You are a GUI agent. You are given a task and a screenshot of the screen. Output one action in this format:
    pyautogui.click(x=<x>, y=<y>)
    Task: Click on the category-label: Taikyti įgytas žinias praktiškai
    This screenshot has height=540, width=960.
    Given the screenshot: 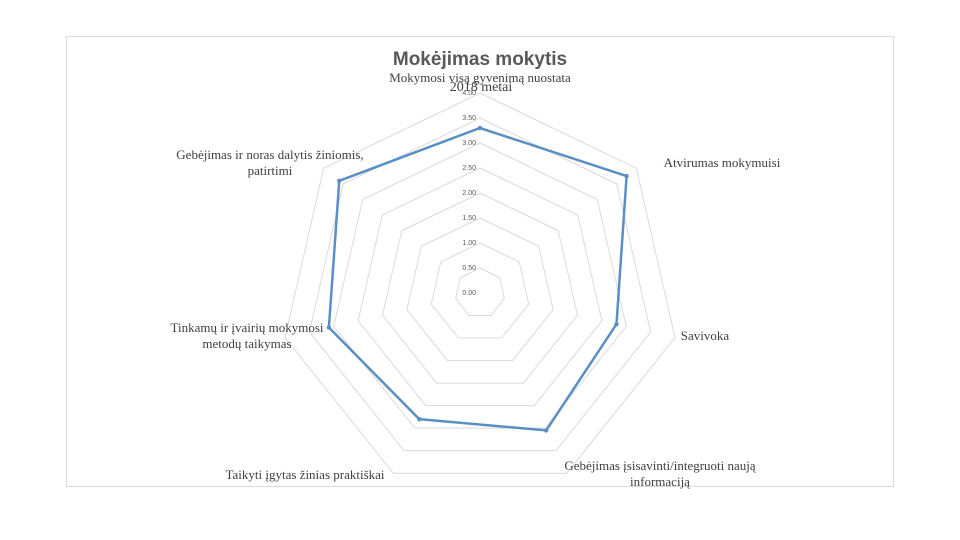 What is the action you would take?
    pyautogui.click(x=304, y=474)
    